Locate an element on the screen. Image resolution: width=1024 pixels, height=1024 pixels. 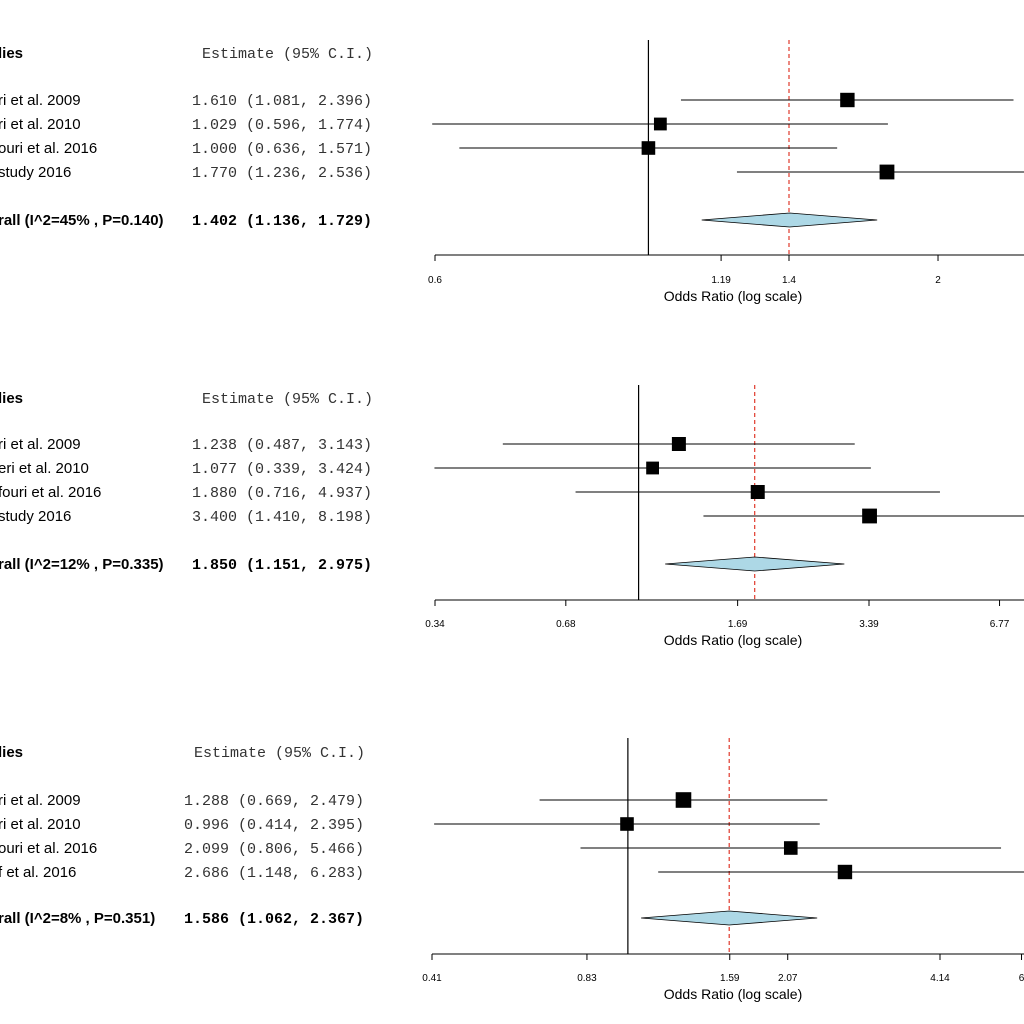
x-axis-tick-label: 1.19 is located at coordinates (721, 280).